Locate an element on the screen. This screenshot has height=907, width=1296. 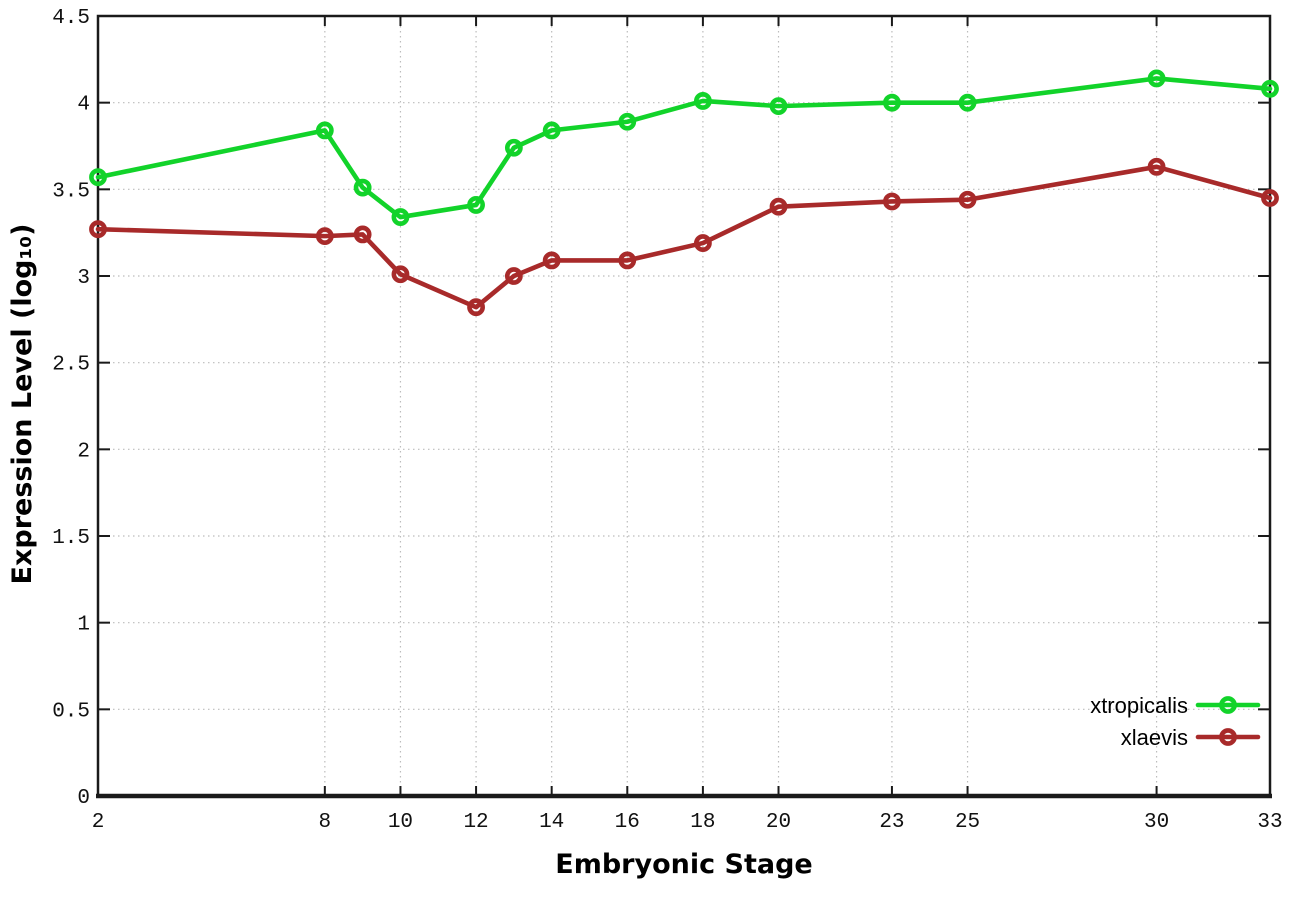
x-tick-label: 23 is located at coordinates (891, 822).